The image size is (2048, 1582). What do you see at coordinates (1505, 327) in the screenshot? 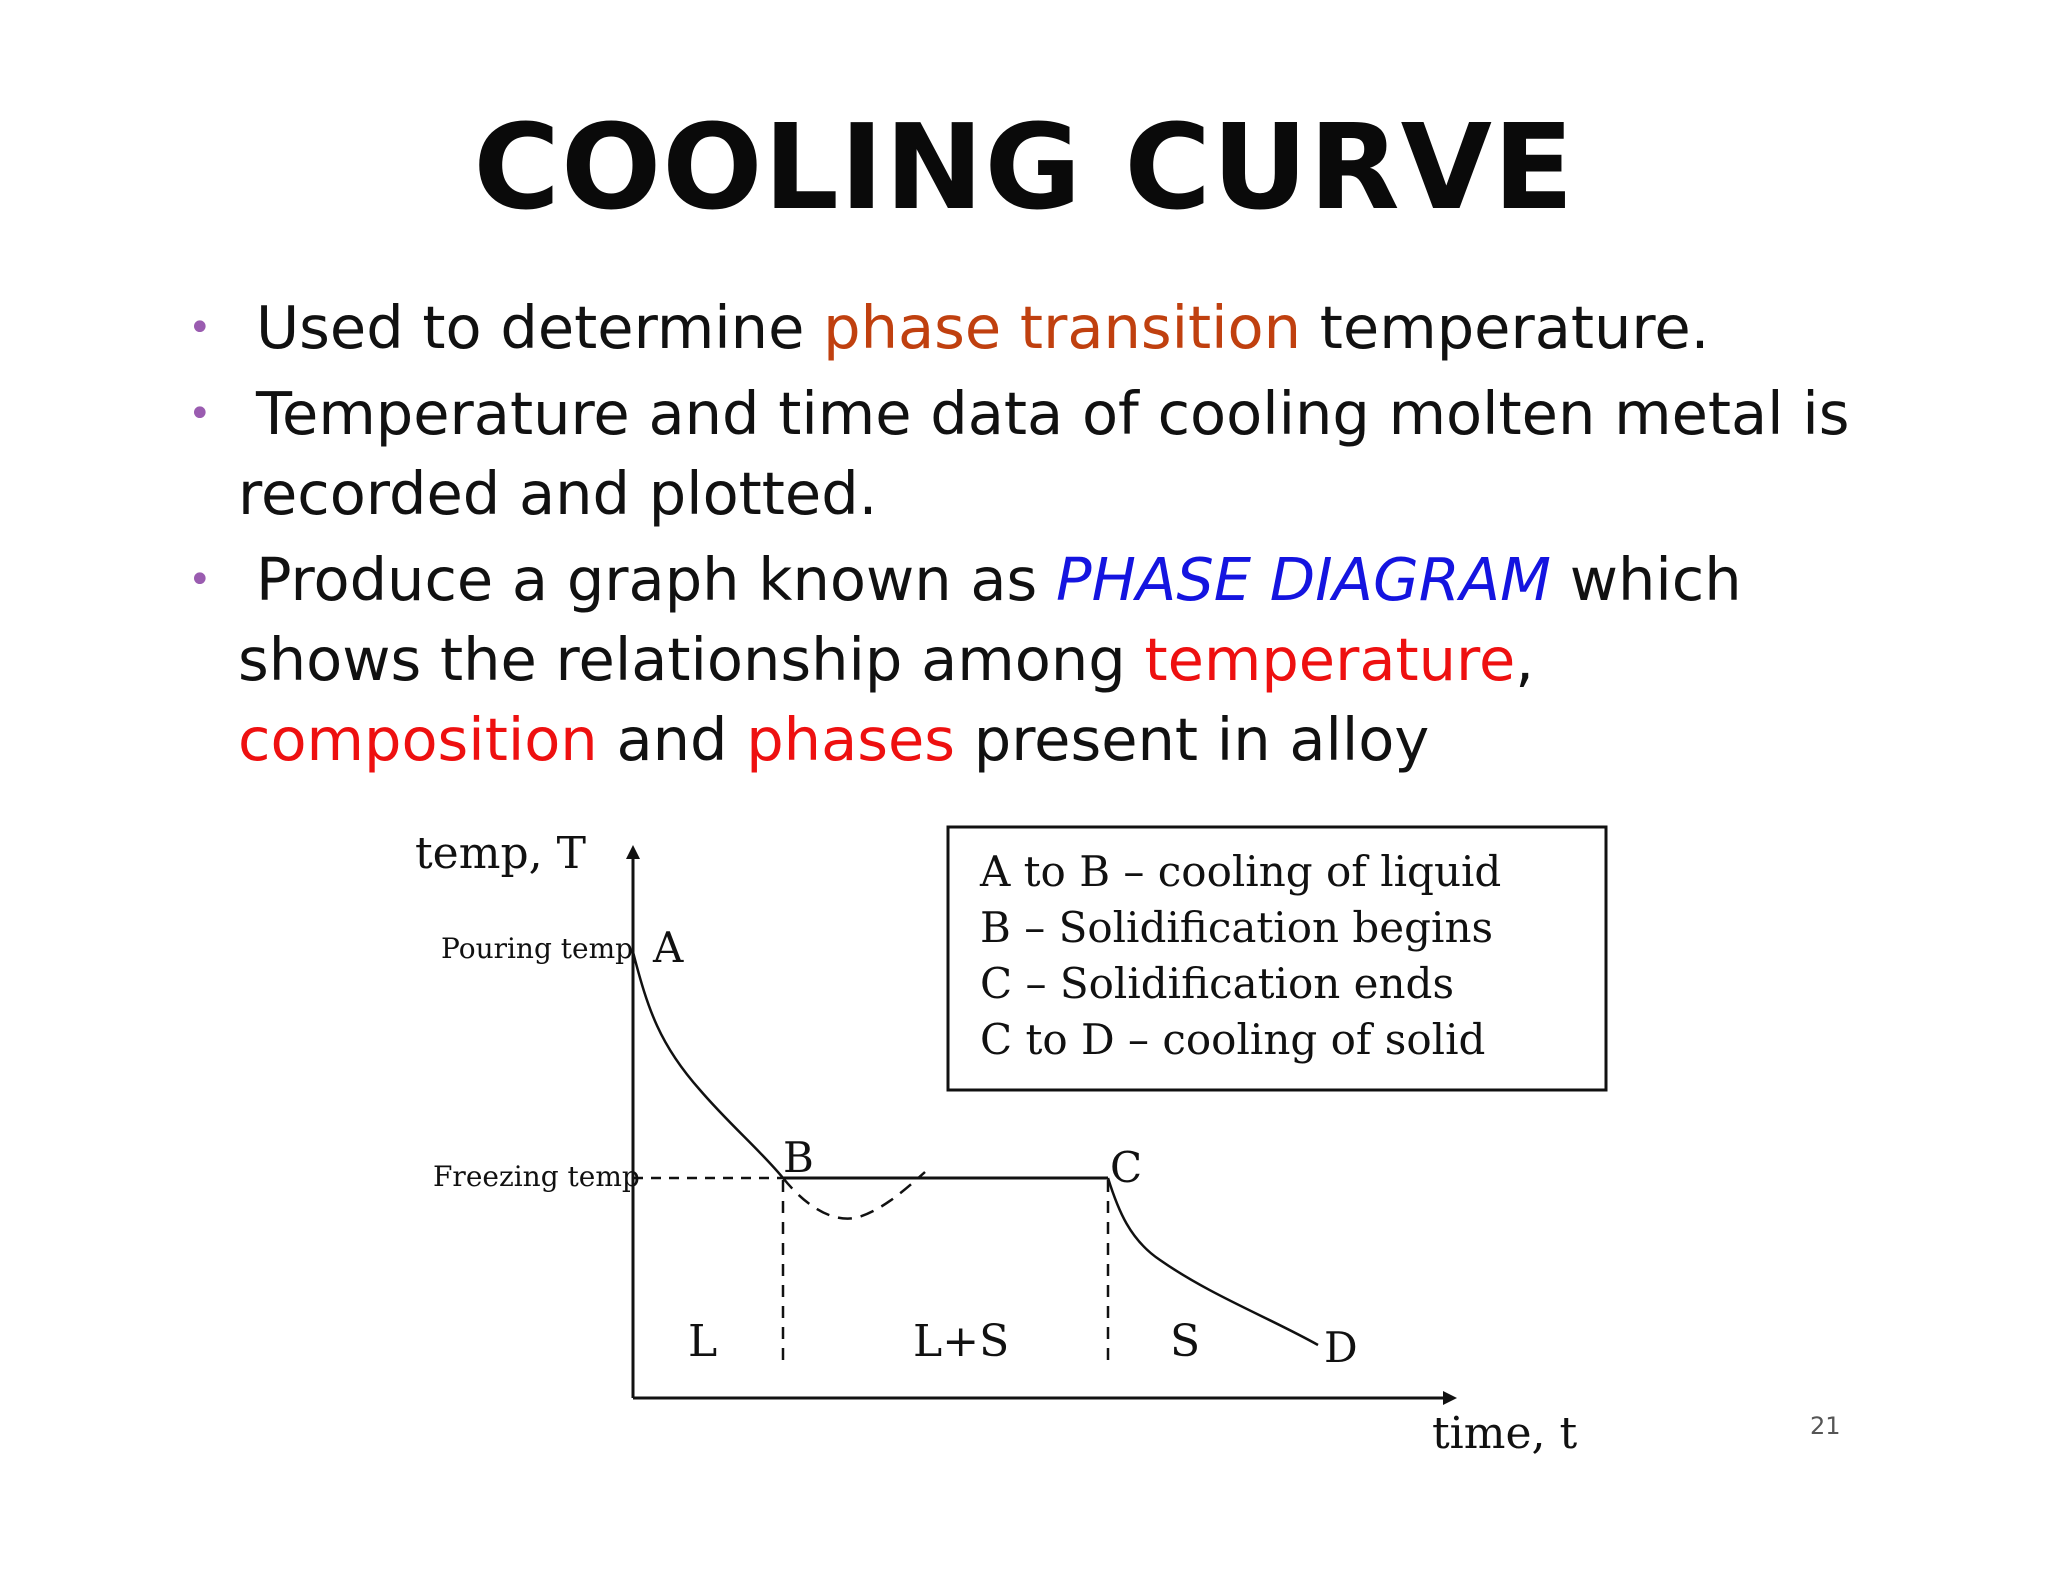
I see `bullet-text: temperature.` at bounding box center [1505, 327].